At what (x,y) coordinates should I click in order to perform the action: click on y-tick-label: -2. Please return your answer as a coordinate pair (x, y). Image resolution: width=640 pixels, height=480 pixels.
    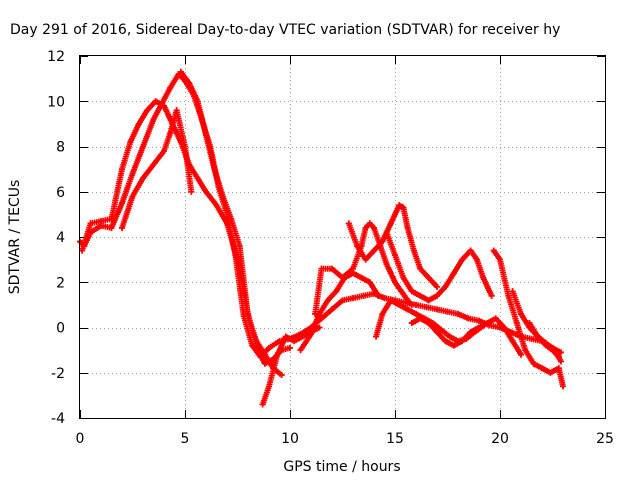
    Looking at the image, I should click on (58, 374).